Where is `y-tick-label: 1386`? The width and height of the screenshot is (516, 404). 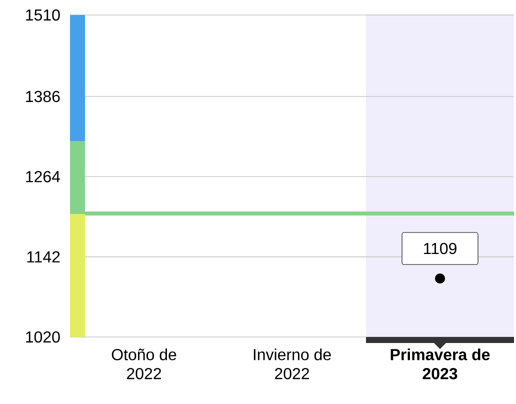 y-tick-label: 1386 is located at coordinates (43, 96).